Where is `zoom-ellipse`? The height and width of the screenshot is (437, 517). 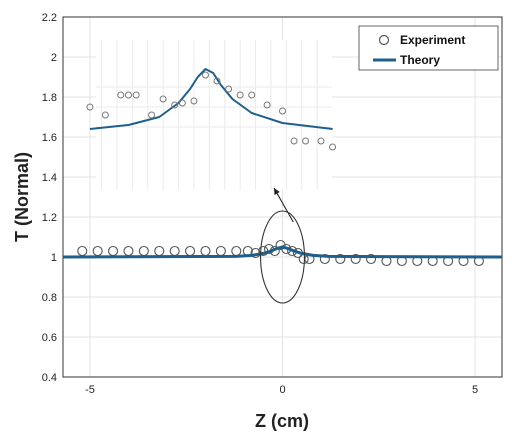 zoom-ellipse is located at coordinates (282, 257).